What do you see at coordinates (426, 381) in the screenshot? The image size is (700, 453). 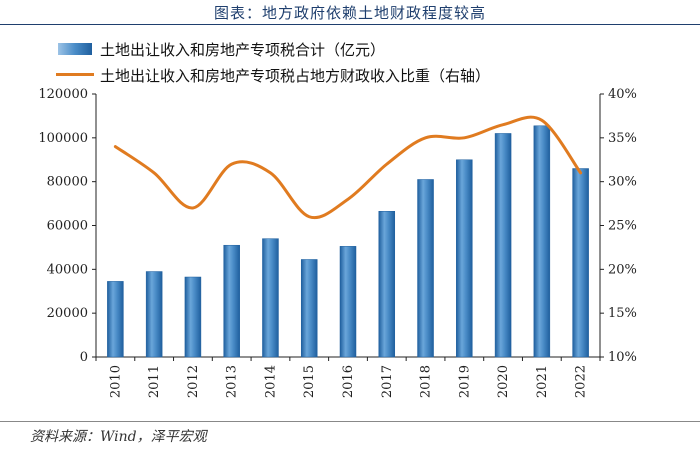 I see `x-tick-label: 2018` at bounding box center [426, 381].